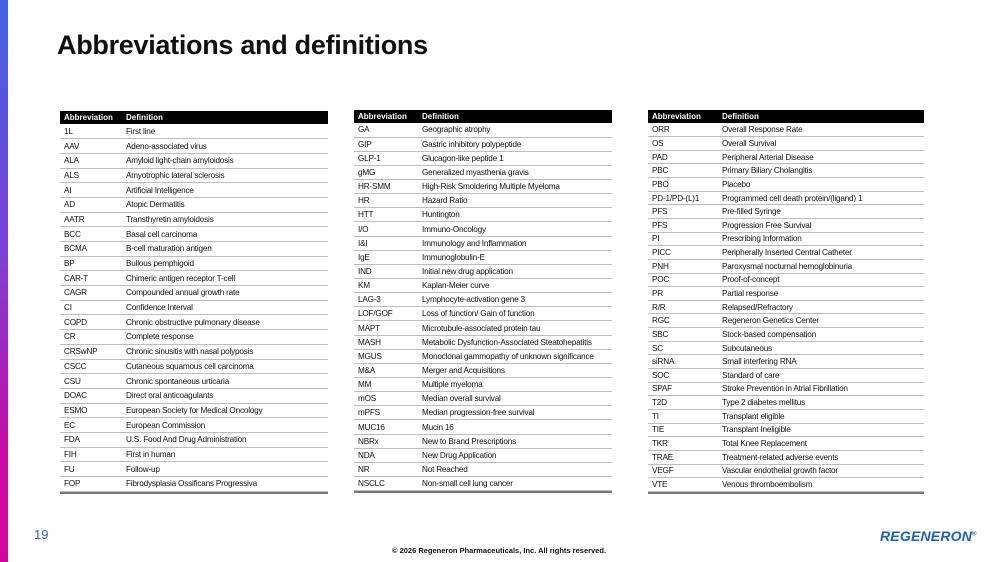  Describe the element at coordinates (225, 176) in the screenshot. I see `definition-cell: Amyotrophic lateral sclerosis` at that location.